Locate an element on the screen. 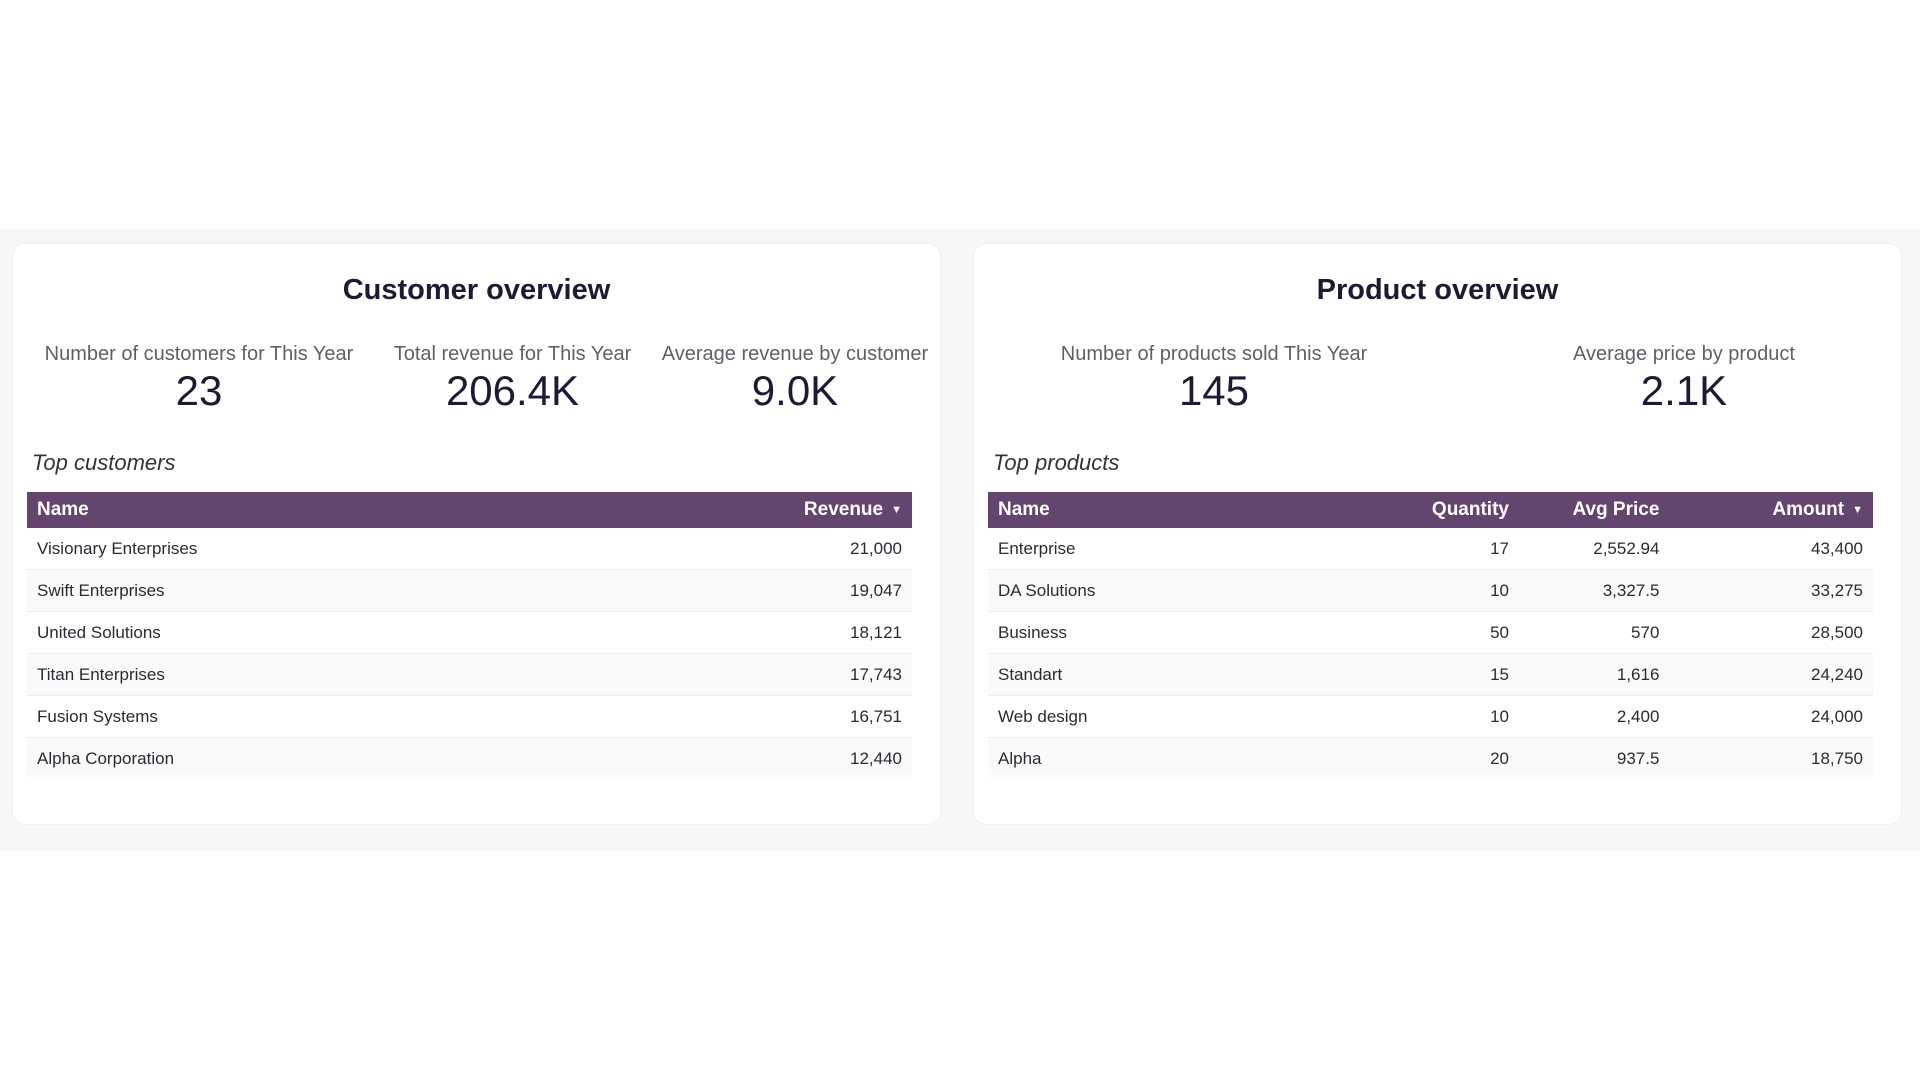 The image size is (1920, 1080). column-header-label: Quantity is located at coordinates (1470, 509).